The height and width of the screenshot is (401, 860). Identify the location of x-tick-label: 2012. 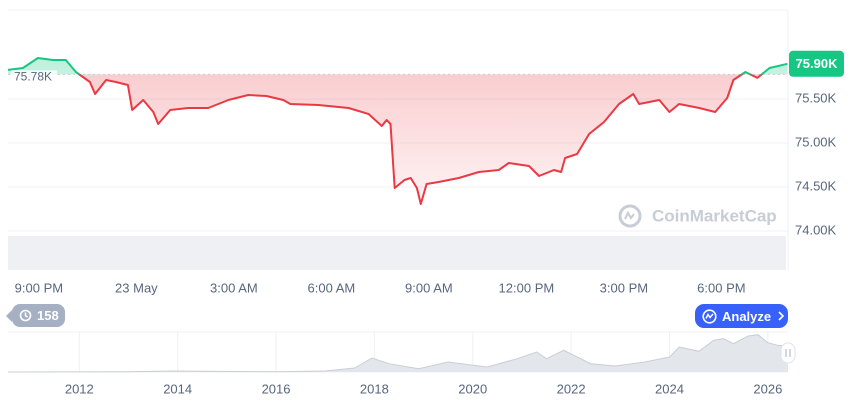
(79, 388).